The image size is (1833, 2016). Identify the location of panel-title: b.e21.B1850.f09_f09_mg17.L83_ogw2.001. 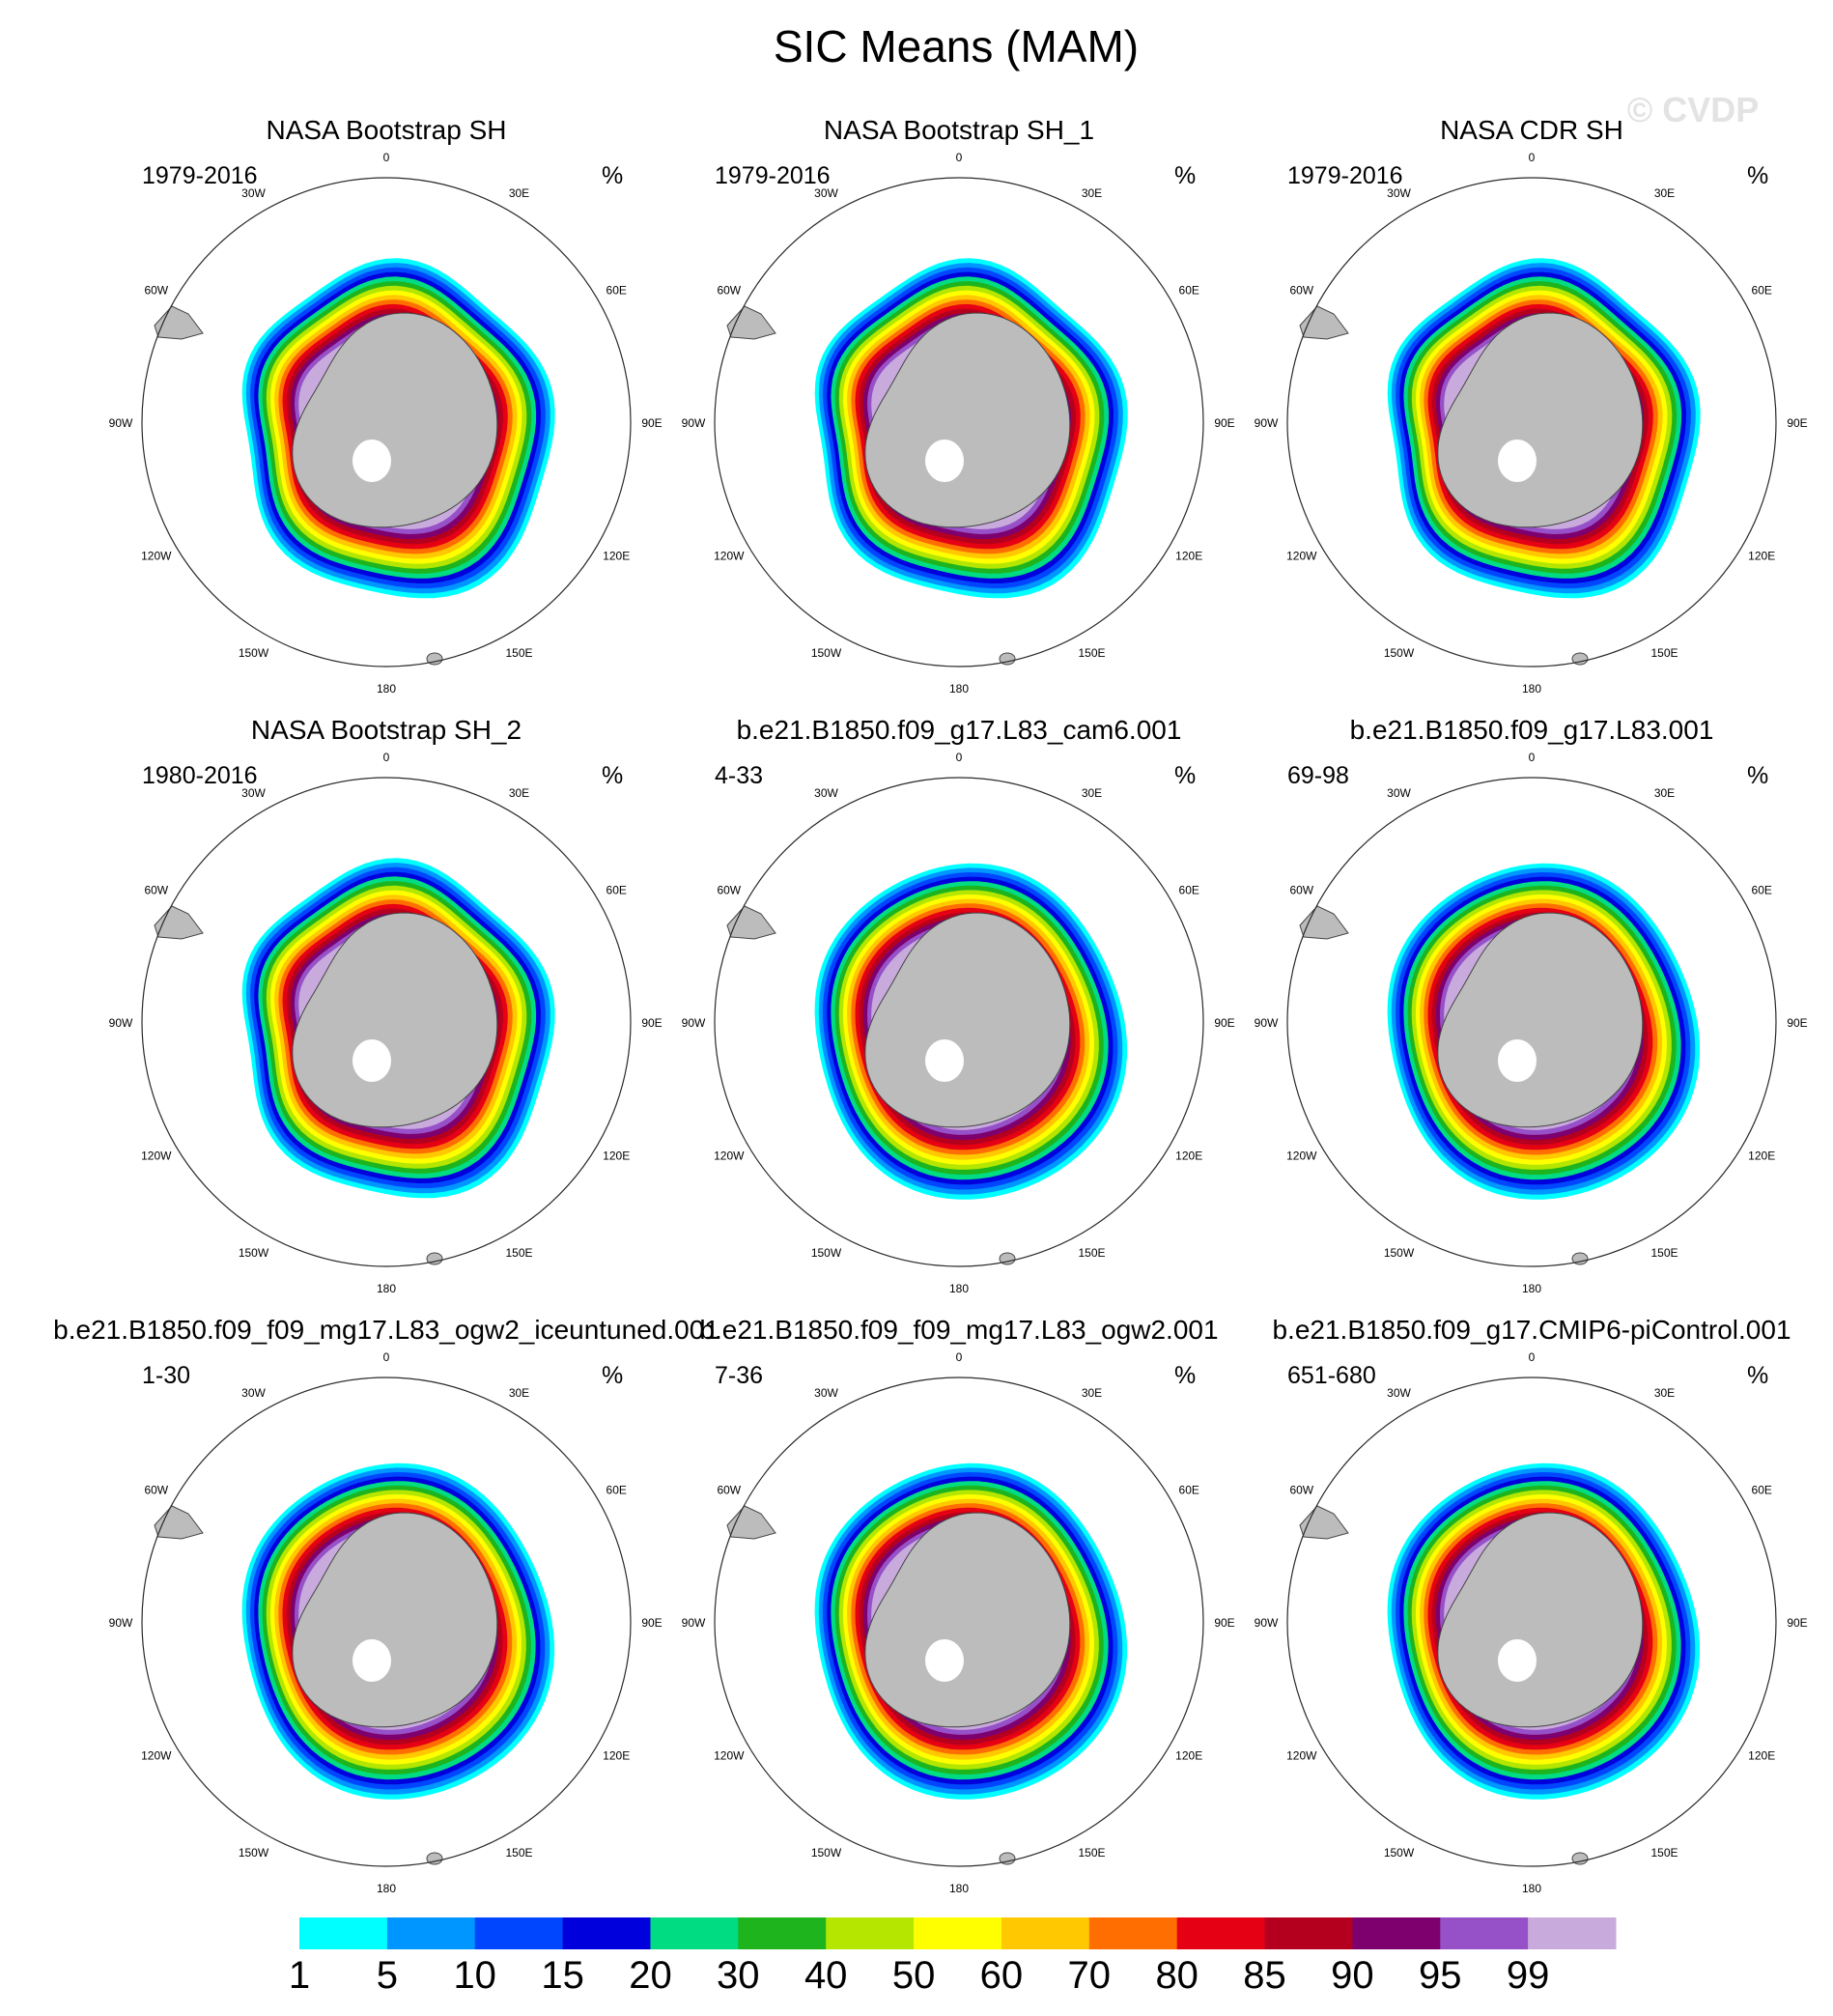
(958, 1330).